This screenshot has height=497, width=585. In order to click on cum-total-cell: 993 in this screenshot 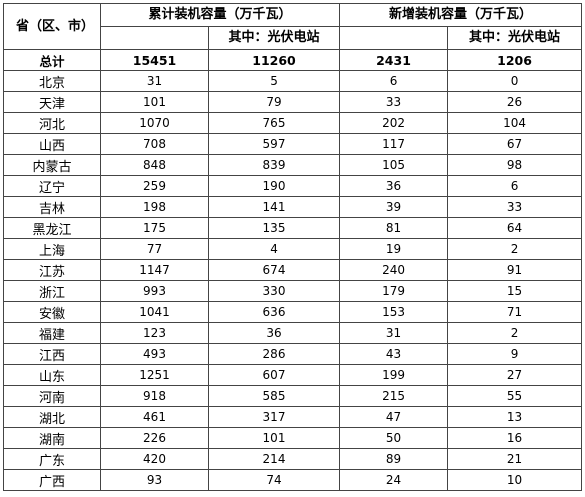, I will do `click(154, 291)`.